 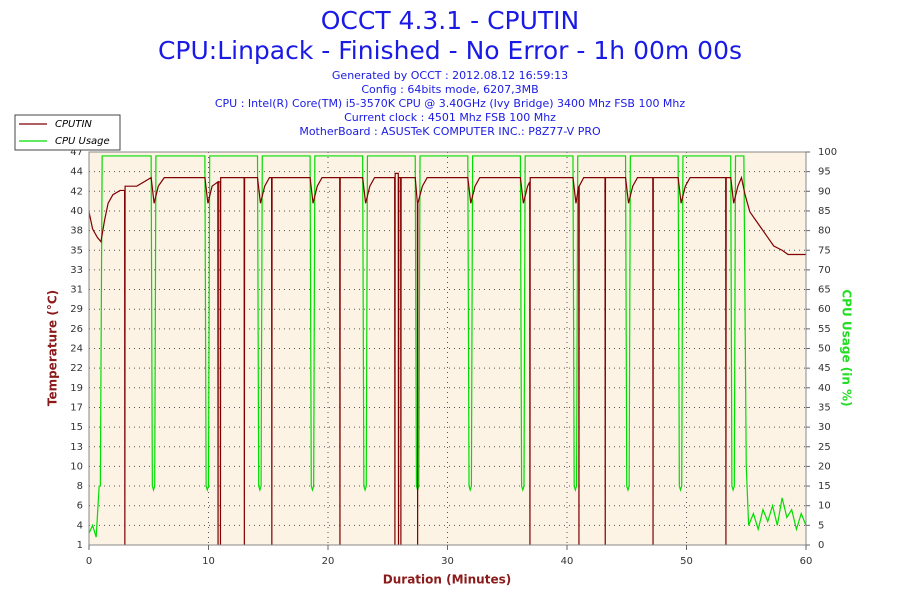 I want to click on legend-box, so click(x=67, y=132).